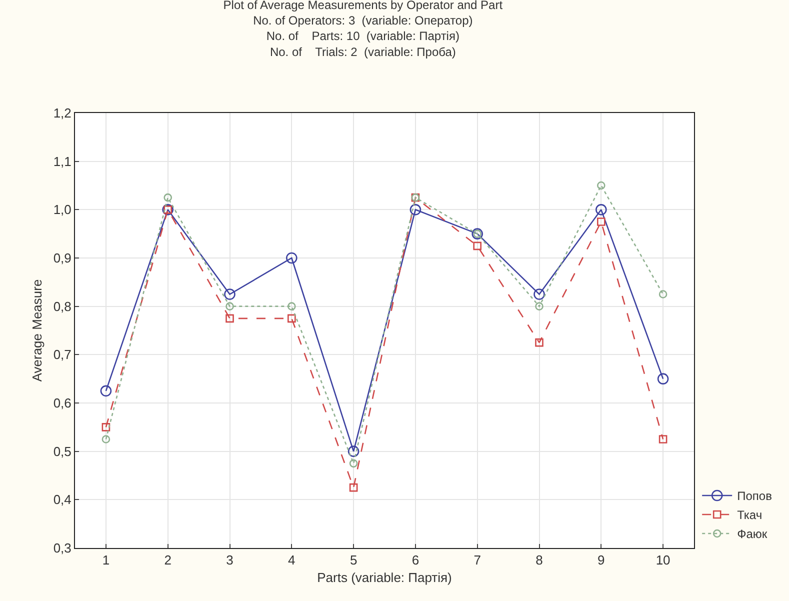 Image resolution: width=789 pixels, height=601 pixels. I want to click on x-tick-label: 8, so click(539, 560).